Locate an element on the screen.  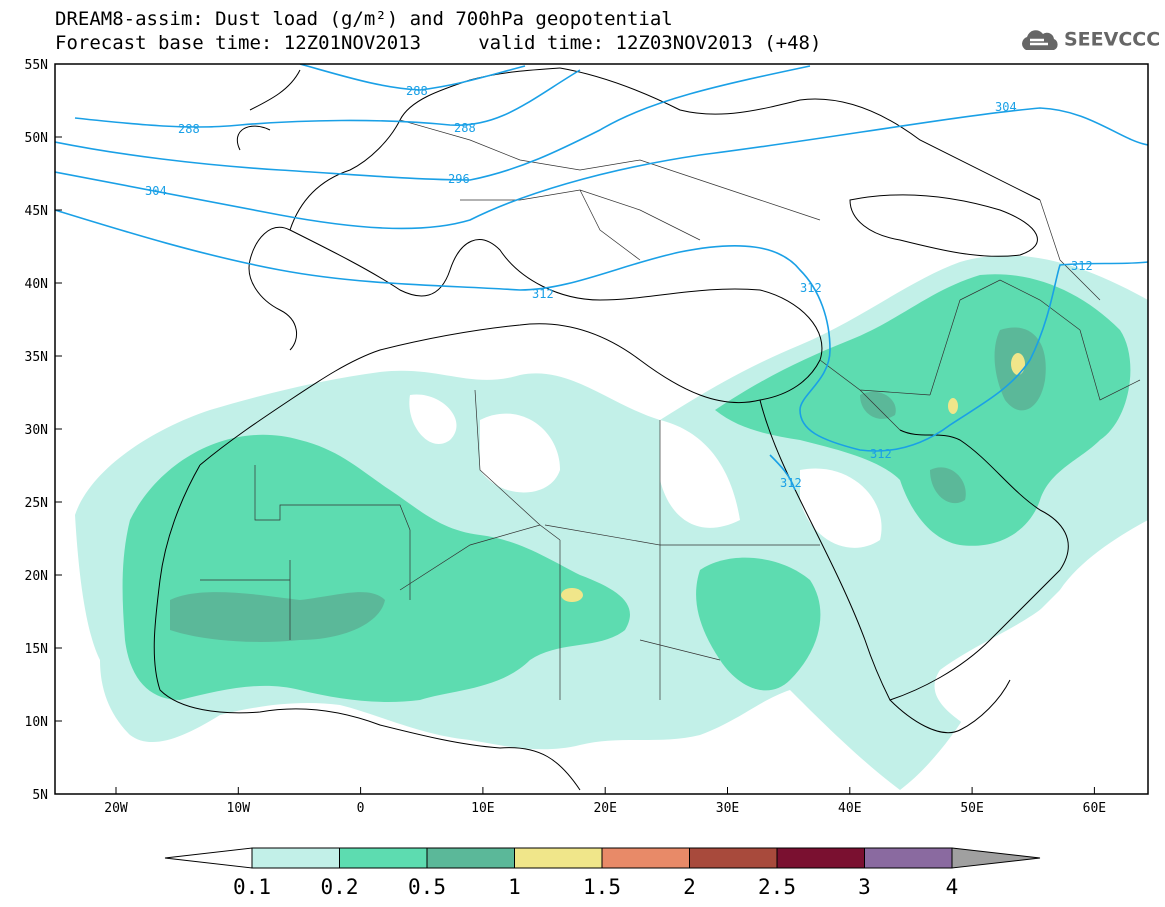
longitude-axis: 20W 10W 0 10E 20E 30E 40E 50E 60E is located at coordinates (605, 801).